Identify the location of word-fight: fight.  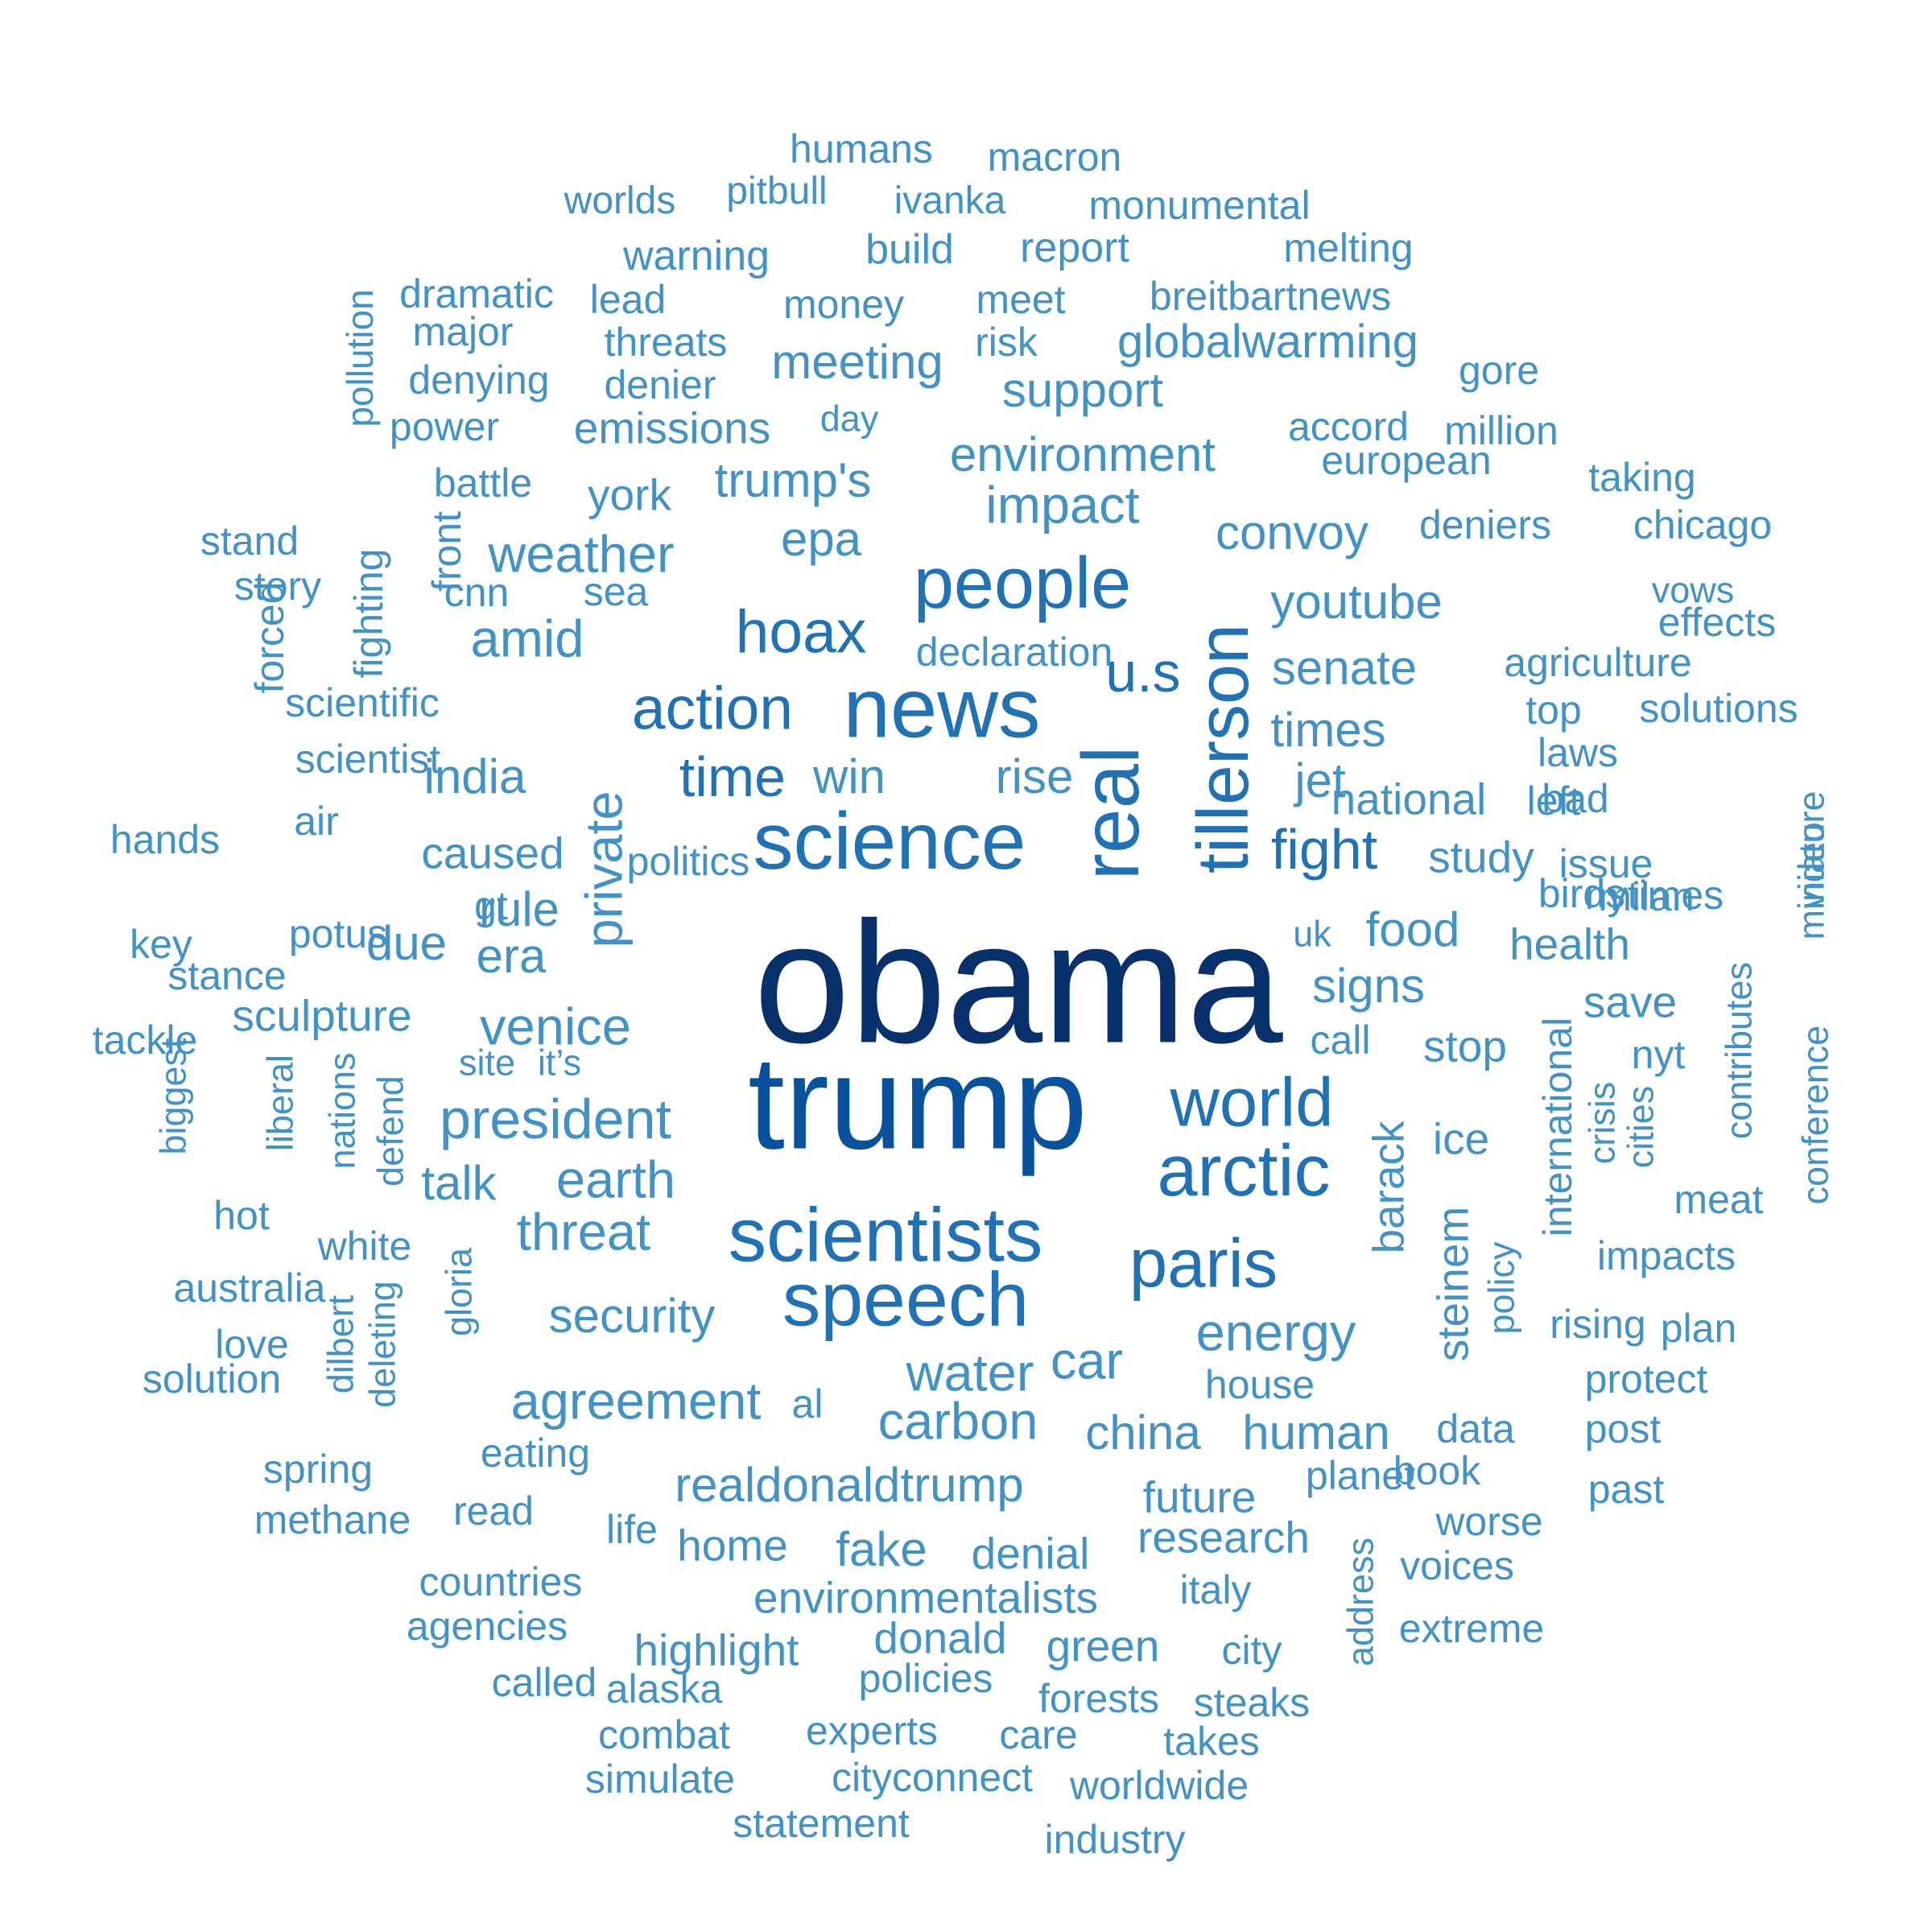
(1324, 849).